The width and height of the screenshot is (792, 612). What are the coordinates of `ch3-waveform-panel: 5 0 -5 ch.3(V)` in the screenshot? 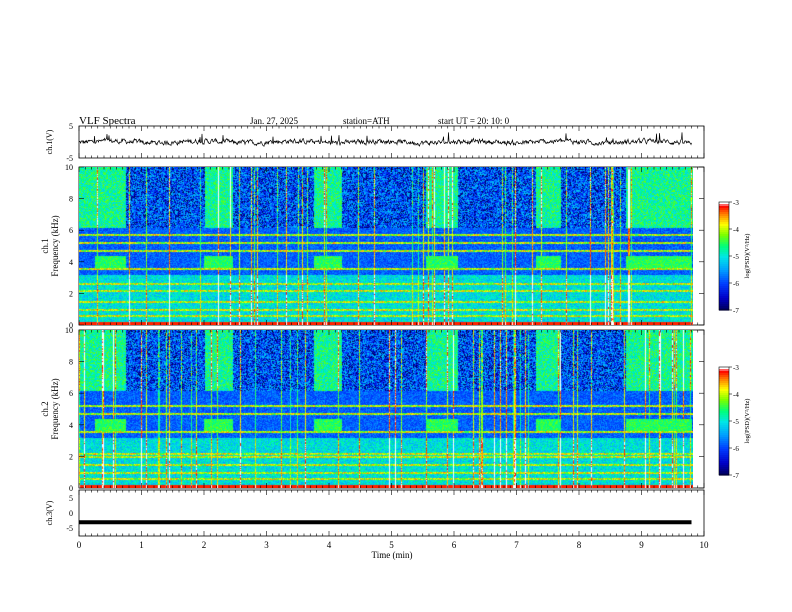 It's located at (375, 513).